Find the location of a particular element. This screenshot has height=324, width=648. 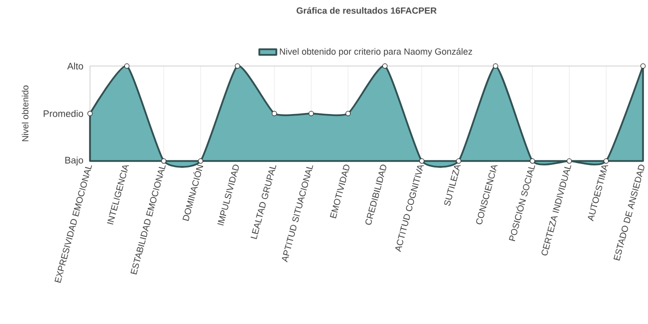

text: Alto is located at coordinates (75, 66).